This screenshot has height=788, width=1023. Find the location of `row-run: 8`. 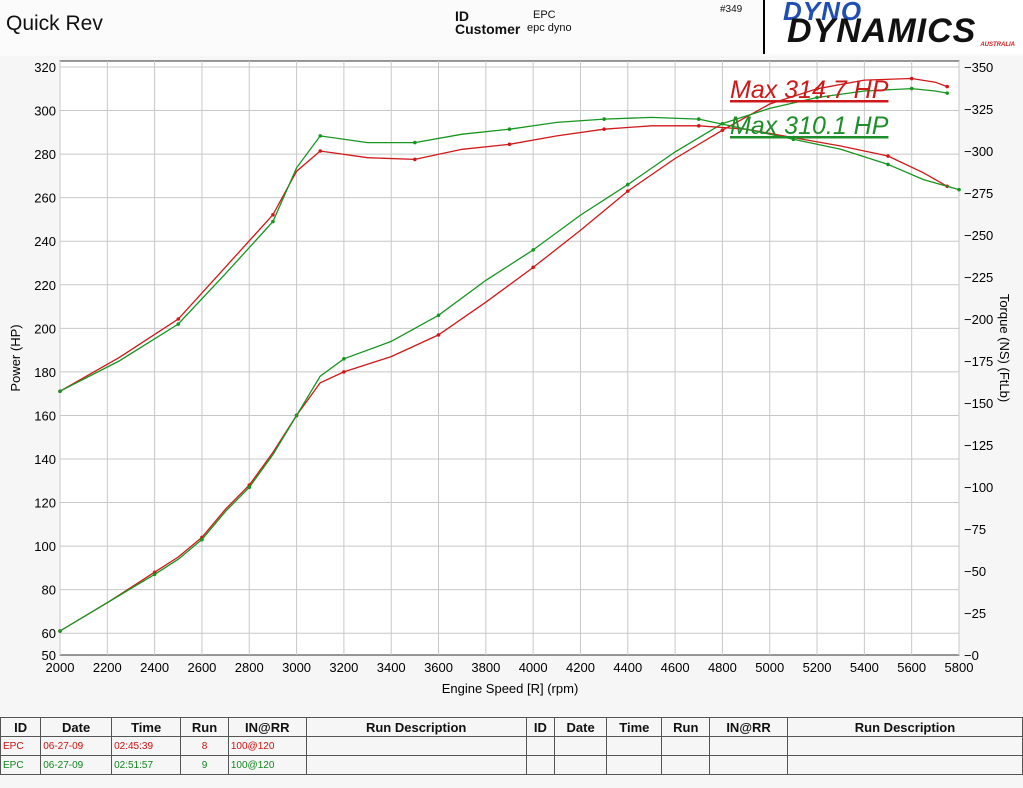

row-run: 8 is located at coordinates (204, 746).